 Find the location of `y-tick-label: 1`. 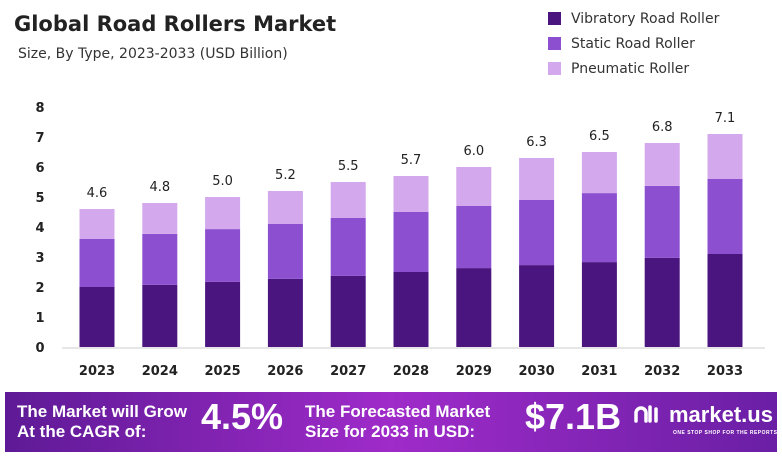

y-tick-label: 1 is located at coordinates (39, 318).